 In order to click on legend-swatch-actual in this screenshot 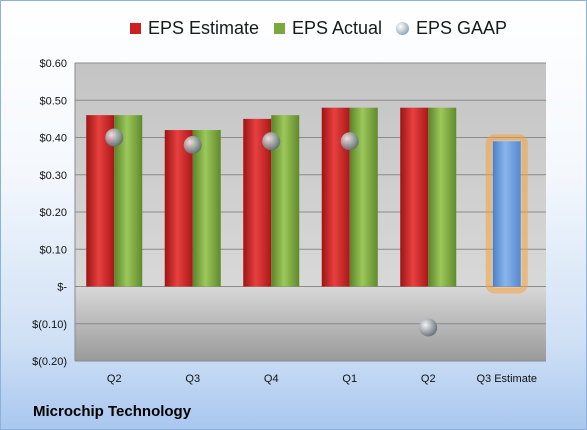, I will do `click(279, 28)`.